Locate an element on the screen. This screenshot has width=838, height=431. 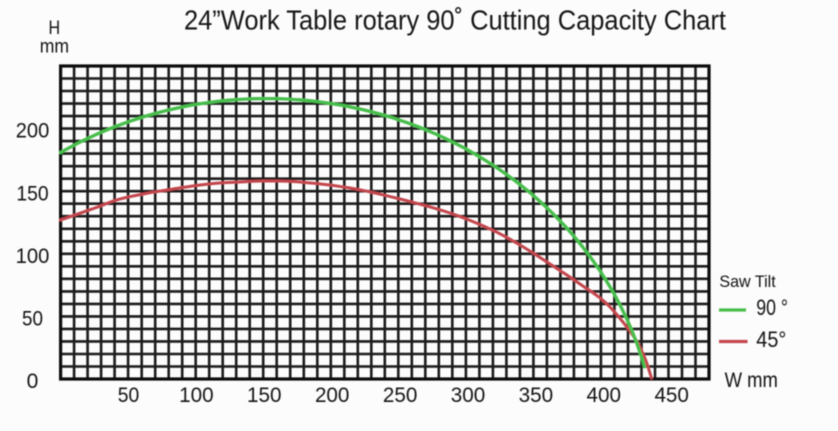
svg-text: 90 ° is located at coordinates (772, 307).